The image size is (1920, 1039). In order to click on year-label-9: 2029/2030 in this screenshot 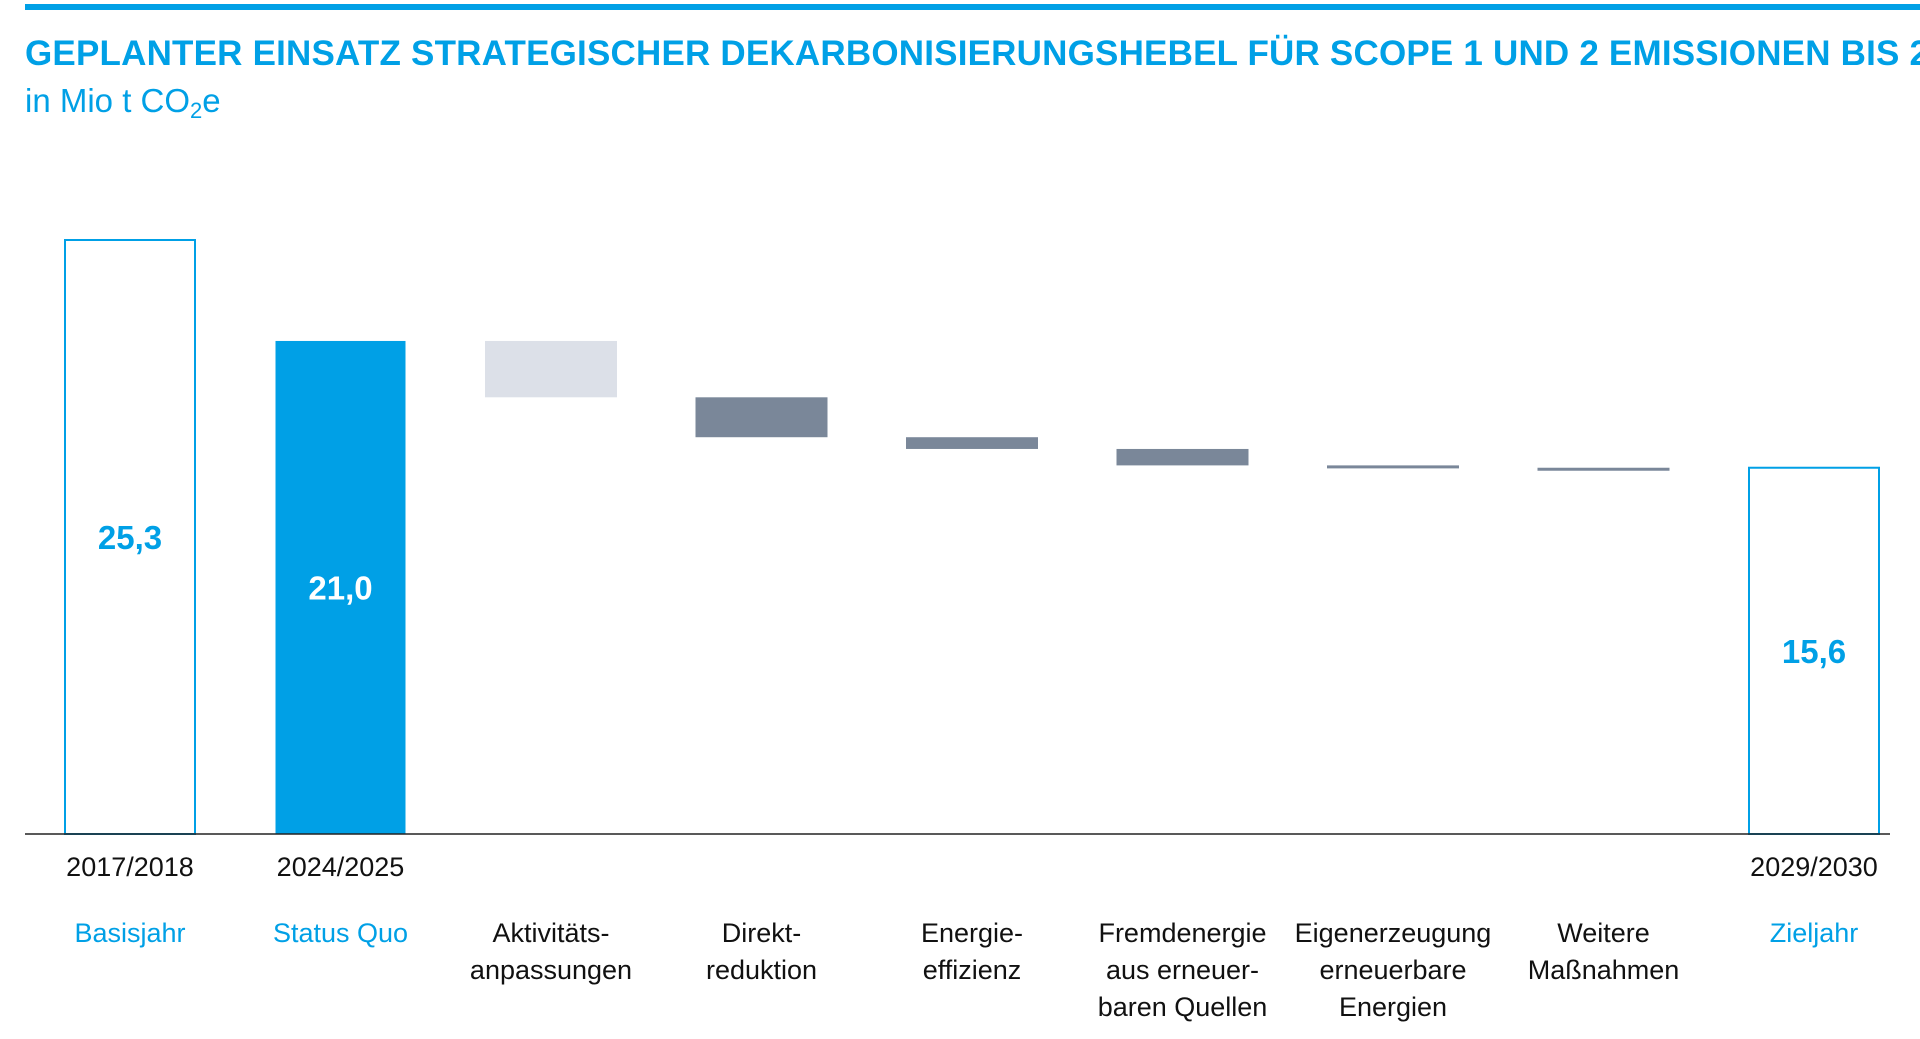, I will do `click(1814, 867)`.